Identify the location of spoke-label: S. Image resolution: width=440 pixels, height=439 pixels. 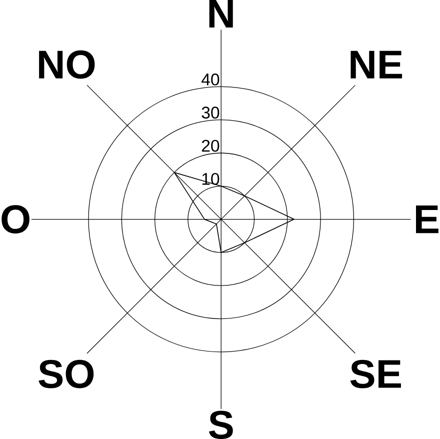
(220, 424).